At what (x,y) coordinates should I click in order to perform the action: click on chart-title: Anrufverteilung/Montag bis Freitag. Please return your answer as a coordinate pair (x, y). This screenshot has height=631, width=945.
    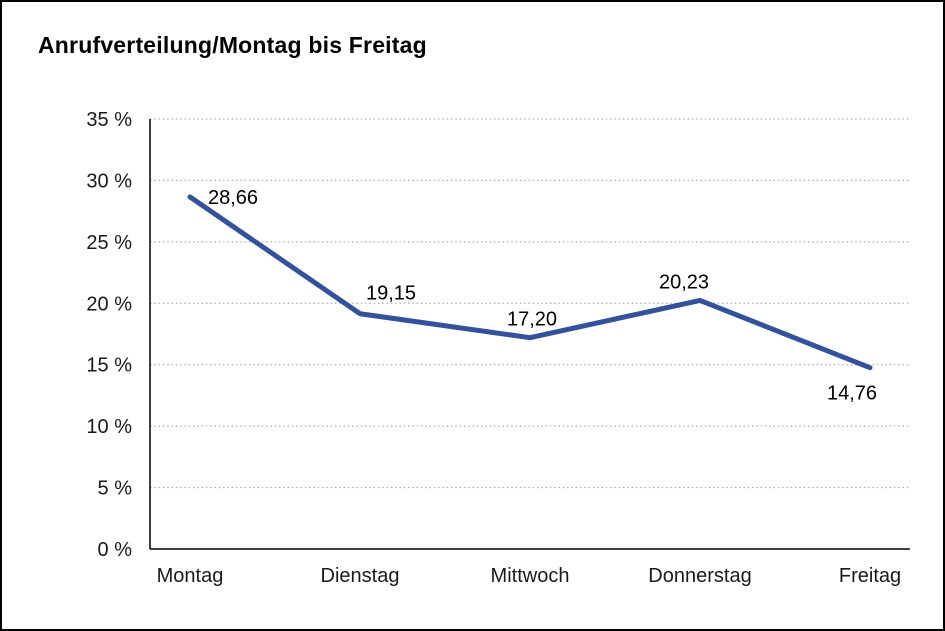
    Looking at the image, I should click on (232, 45).